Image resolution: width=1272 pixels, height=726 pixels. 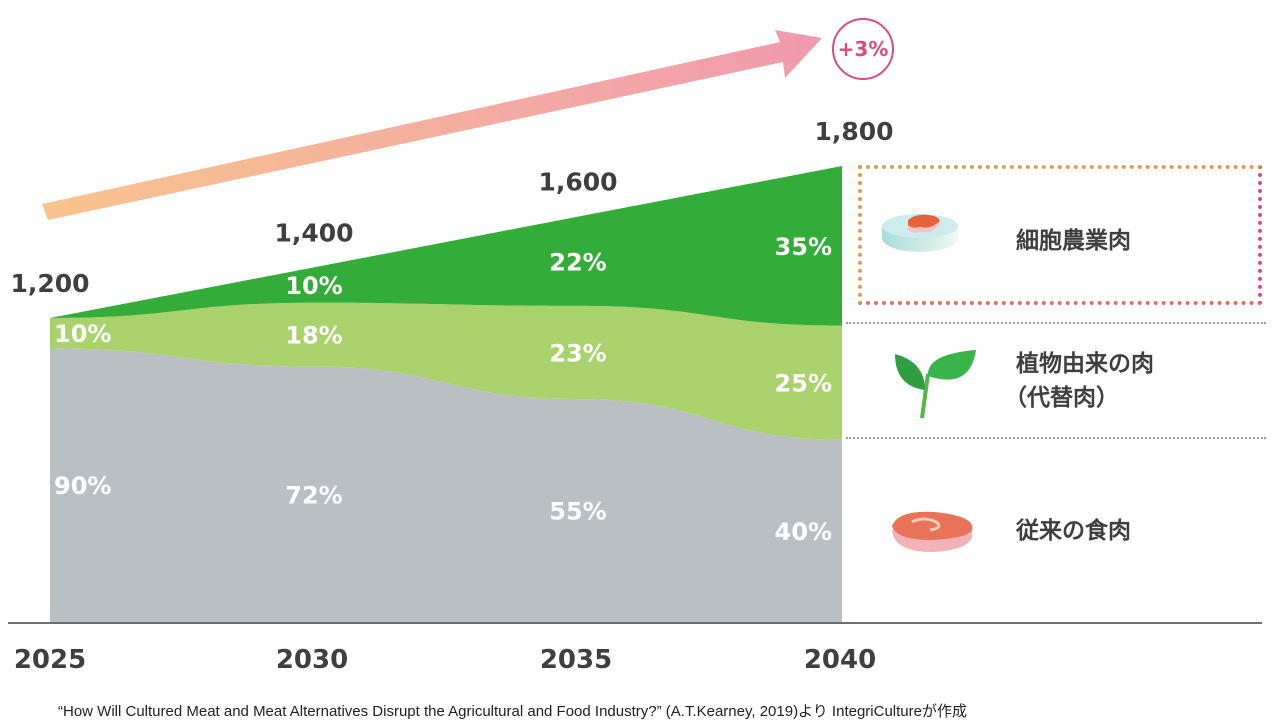 What do you see at coordinates (577, 262) in the screenshot?
I see `percent-label: 22%` at bounding box center [577, 262].